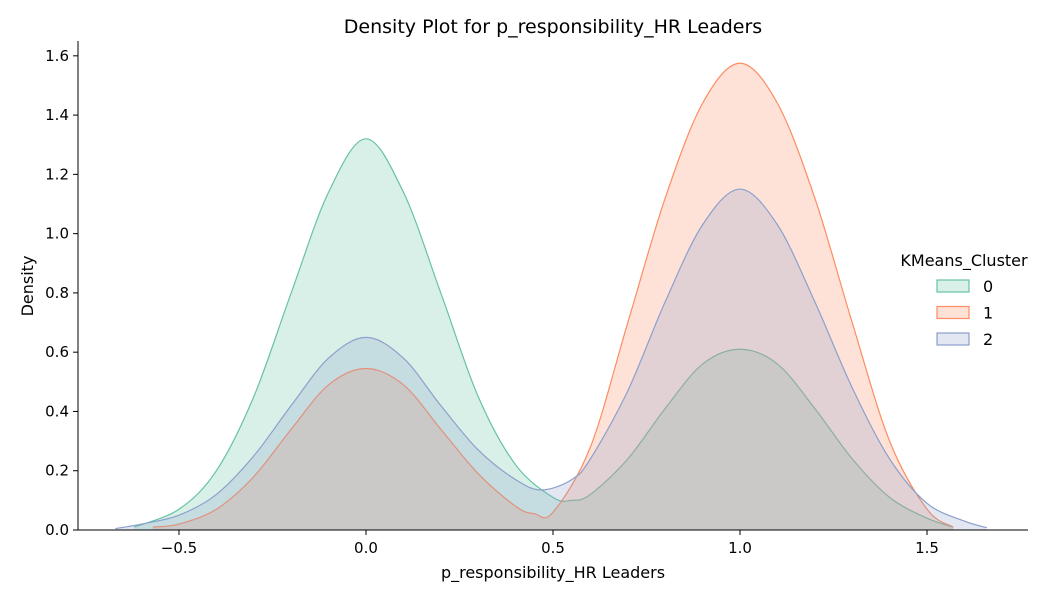 The height and width of the screenshot is (604, 1045). What do you see at coordinates (988, 339) in the screenshot?
I see `legend-label-cluster-2: 2` at bounding box center [988, 339].